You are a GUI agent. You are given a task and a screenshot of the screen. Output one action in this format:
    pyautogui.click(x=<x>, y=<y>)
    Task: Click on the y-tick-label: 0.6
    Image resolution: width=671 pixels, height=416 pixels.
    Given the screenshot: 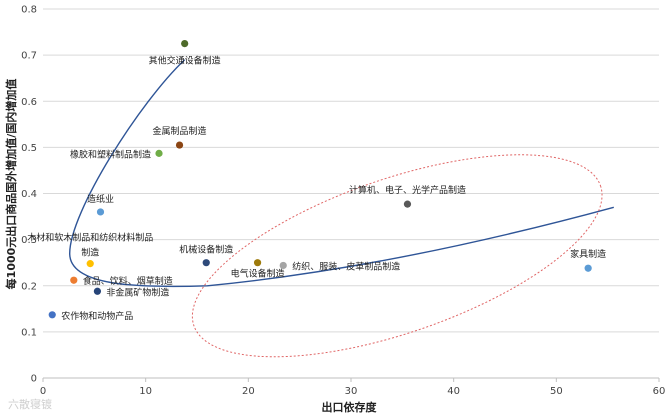 What is the action you would take?
    pyautogui.click(x=29, y=102)
    